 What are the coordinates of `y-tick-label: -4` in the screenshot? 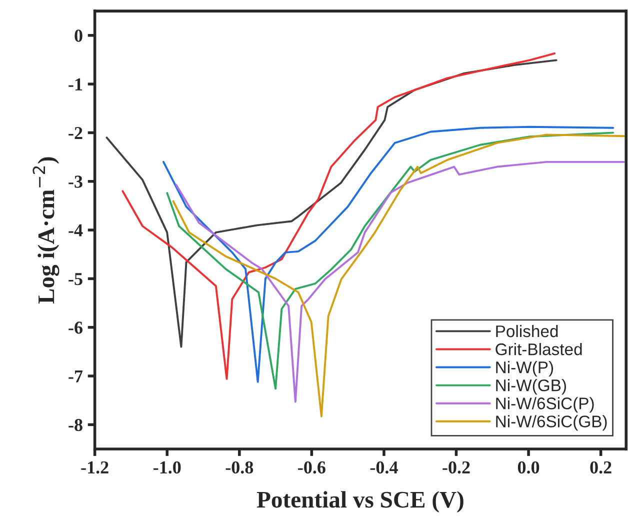 It's located at (75, 230).